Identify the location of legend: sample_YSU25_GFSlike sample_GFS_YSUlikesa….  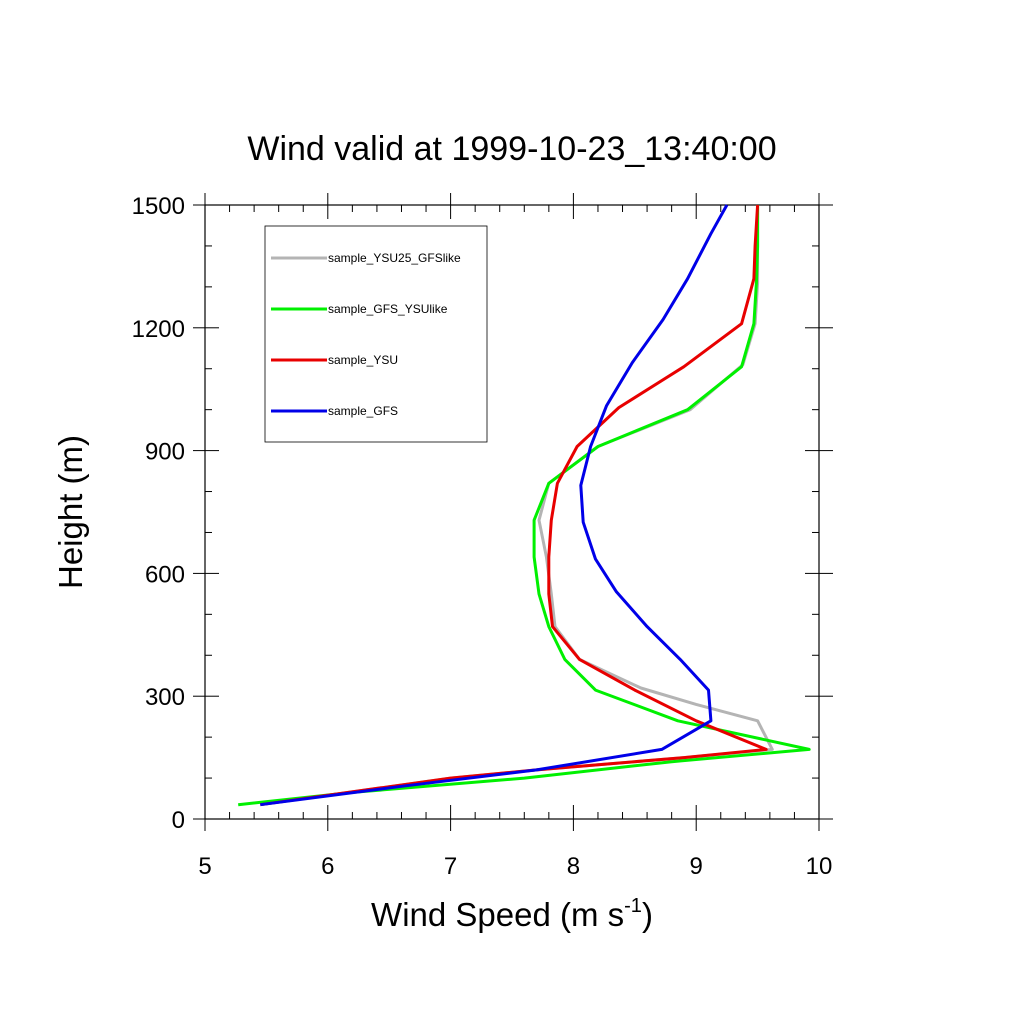
(376, 334).